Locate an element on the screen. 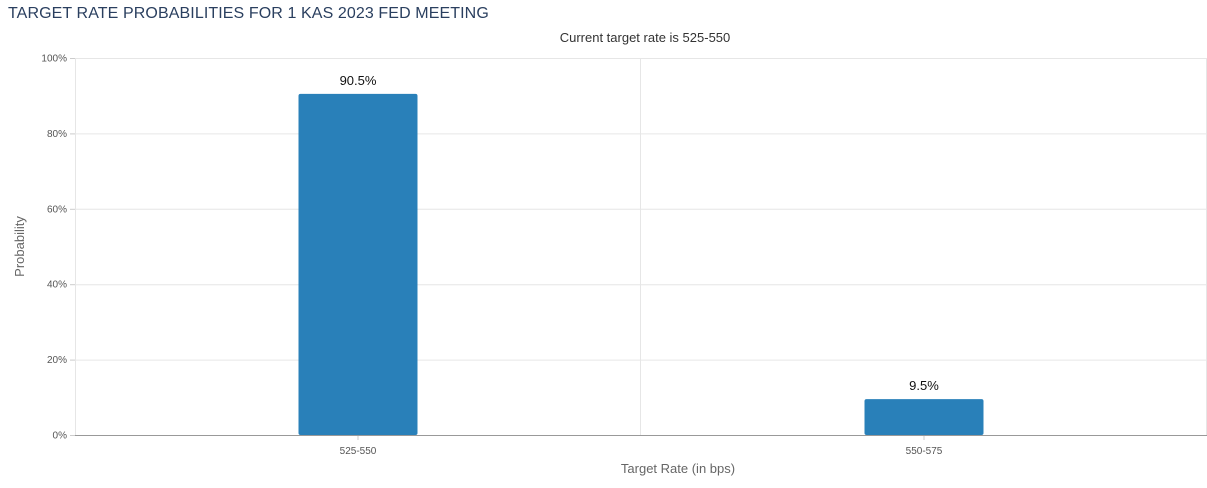 The width and height of the screenshot is (1207, 488). y-tick-label: 80% is located at coordinates (57, 134).